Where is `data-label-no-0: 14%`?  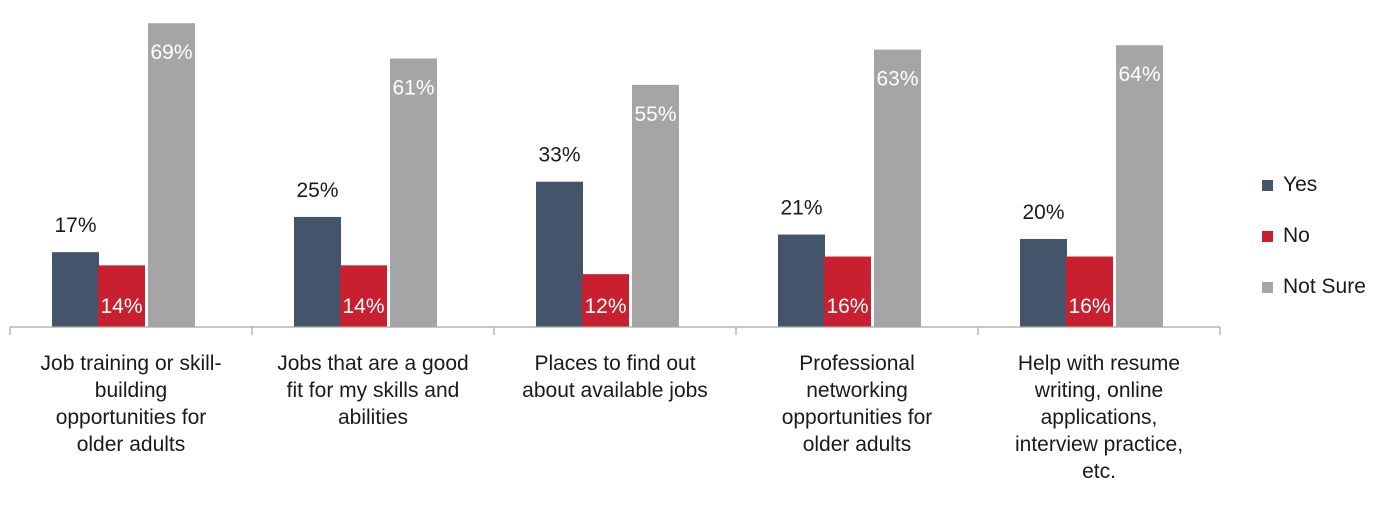 data-label-no-0: 14% is located at coordinates (121, 306).